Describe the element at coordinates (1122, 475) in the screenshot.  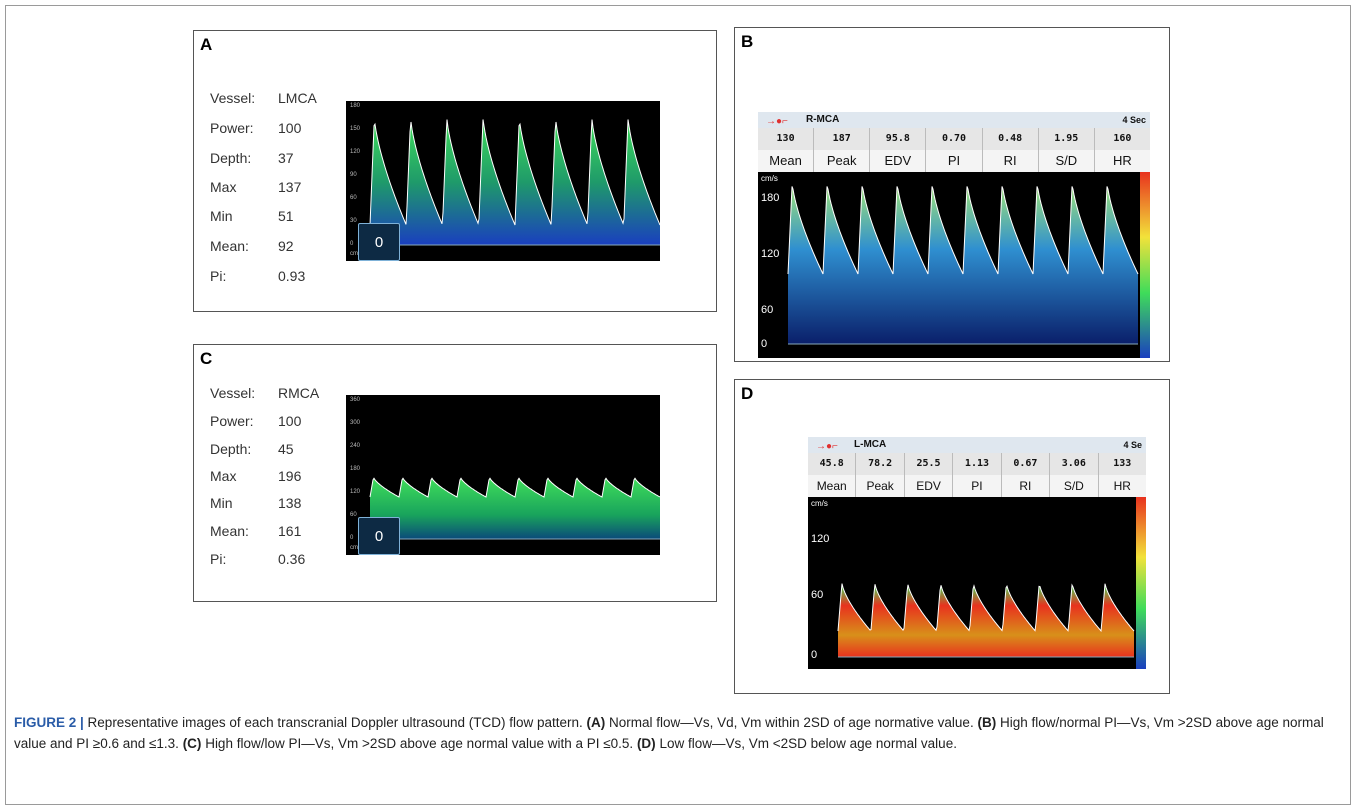
I see `metric-cell: 133 HR` at that location.